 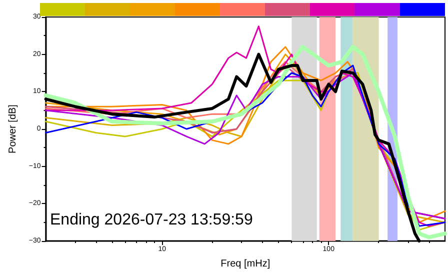 What do you see at coordinates (151, 220) in the screenshot?
I see `annotation: Ending 2026-07-23 13:59:59` at bounding box center [151, 220].